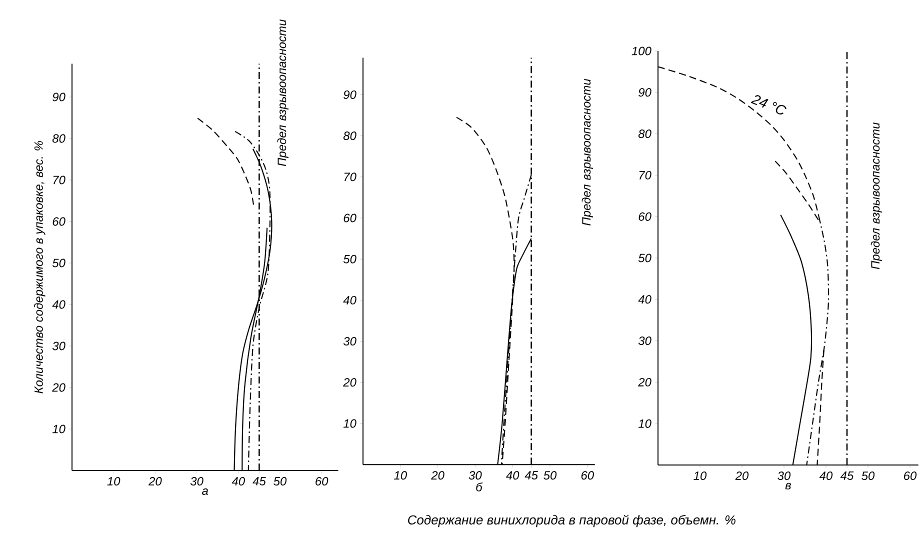  Describe the element at coordinates (572, 521) in the screenshot. I see `text: Содержание винихлорида в паровой фазе, объемн. %` at that location.